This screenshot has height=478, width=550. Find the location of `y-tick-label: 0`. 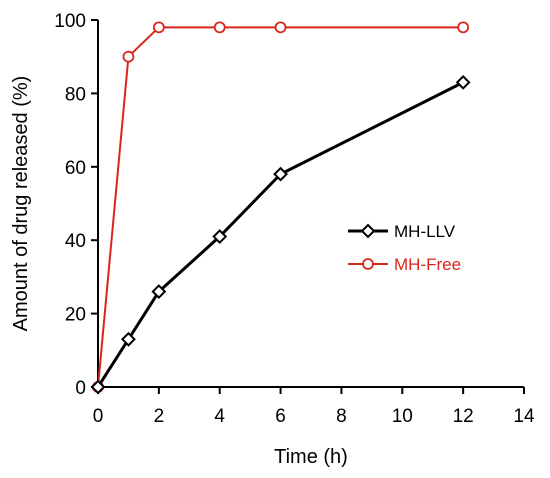

y-tick-label: 0 is located at coordinates (80, 388).